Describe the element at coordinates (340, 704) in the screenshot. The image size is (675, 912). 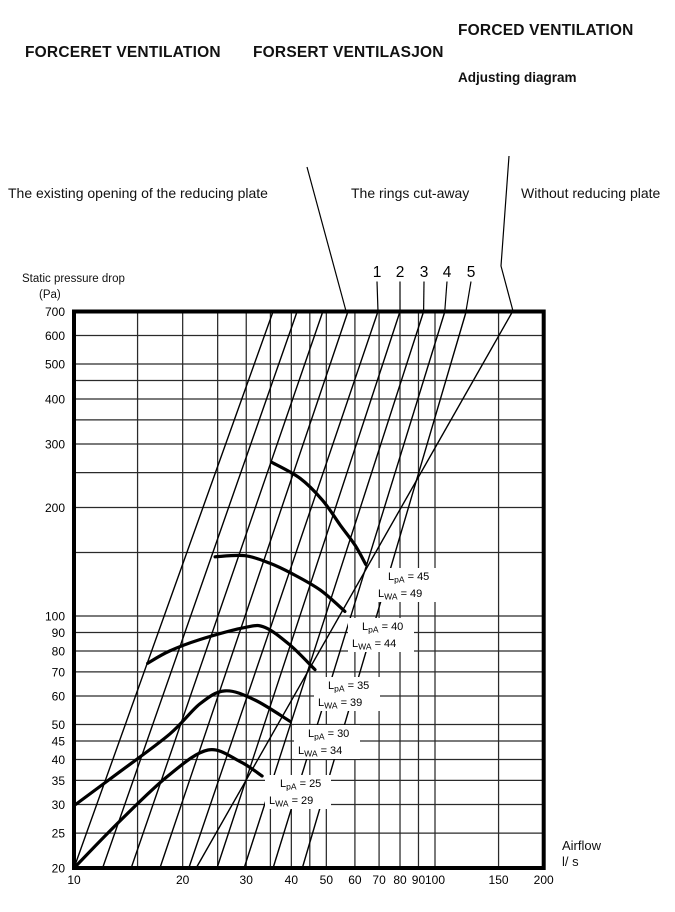
I see `curve-label-lwa-39: LWA = 39` at that location.